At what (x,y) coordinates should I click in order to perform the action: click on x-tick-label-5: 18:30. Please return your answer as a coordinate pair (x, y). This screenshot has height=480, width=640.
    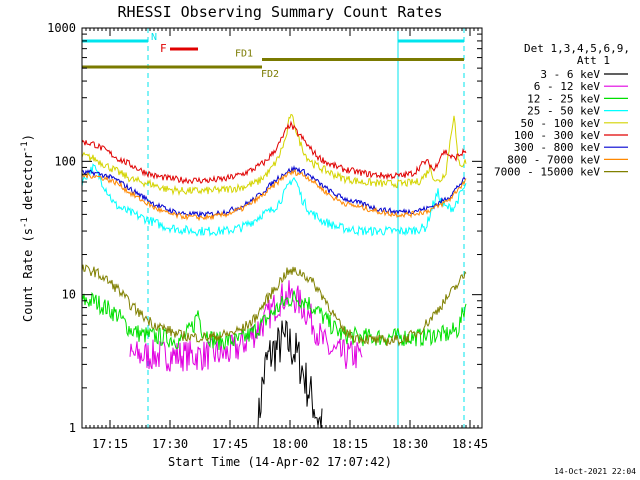
    Looking at the image, I should click on (410, 444).